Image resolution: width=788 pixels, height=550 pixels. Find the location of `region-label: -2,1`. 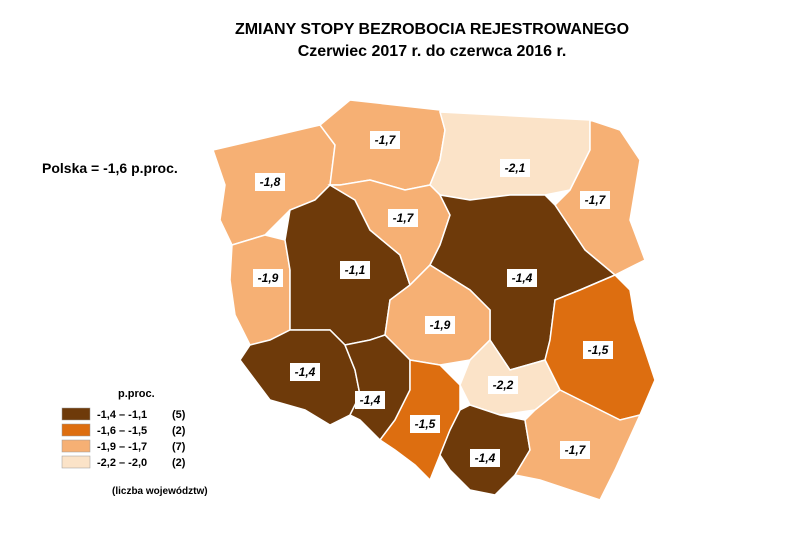

region-label: -2,1 is located at coordinates (515, 168).